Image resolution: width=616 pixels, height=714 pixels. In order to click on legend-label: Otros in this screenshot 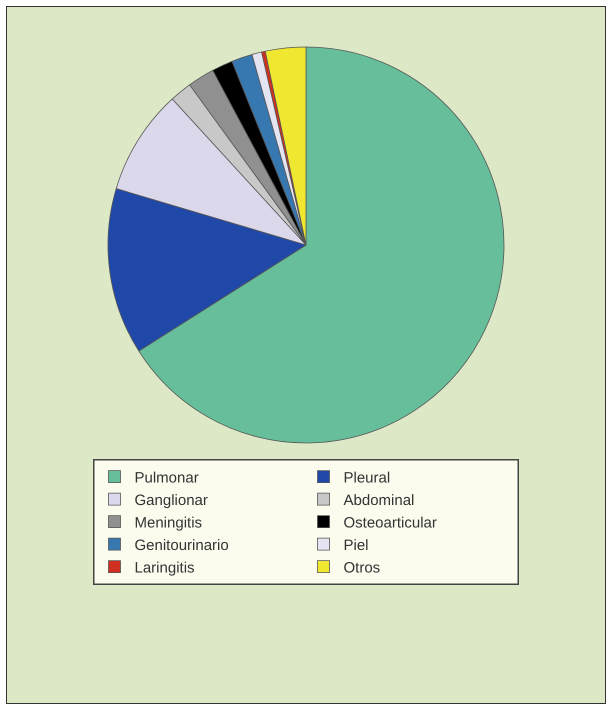, I will do `click(362, 567)`.